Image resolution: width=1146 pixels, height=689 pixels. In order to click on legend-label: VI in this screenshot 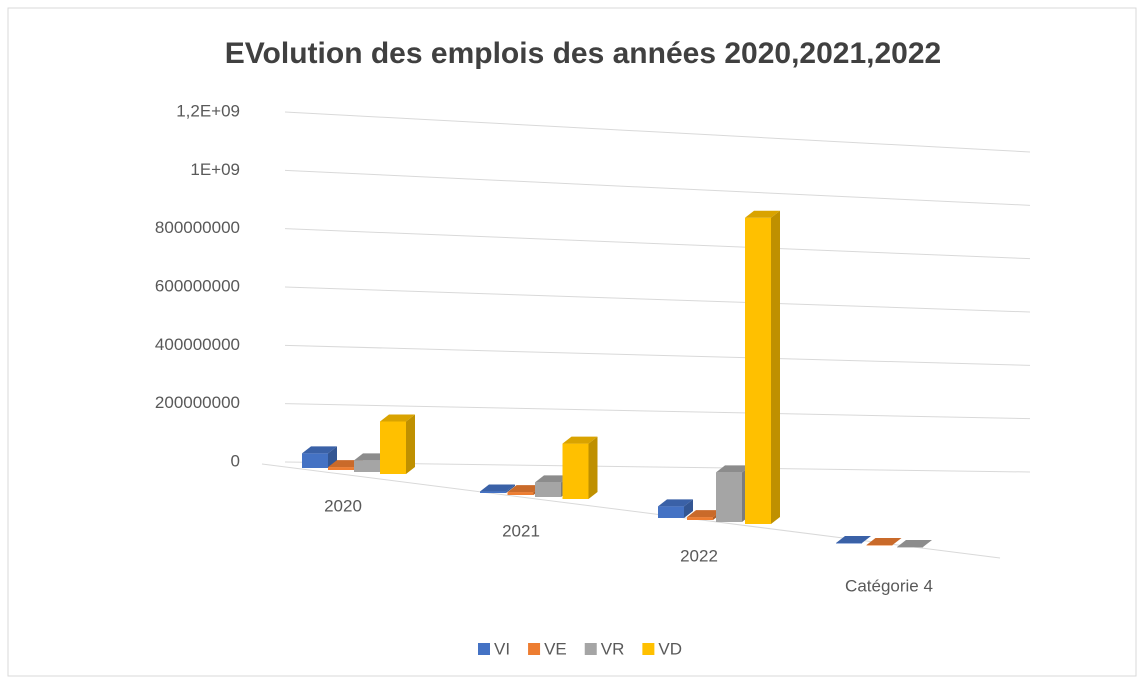, I will do `click(502, 648)`.